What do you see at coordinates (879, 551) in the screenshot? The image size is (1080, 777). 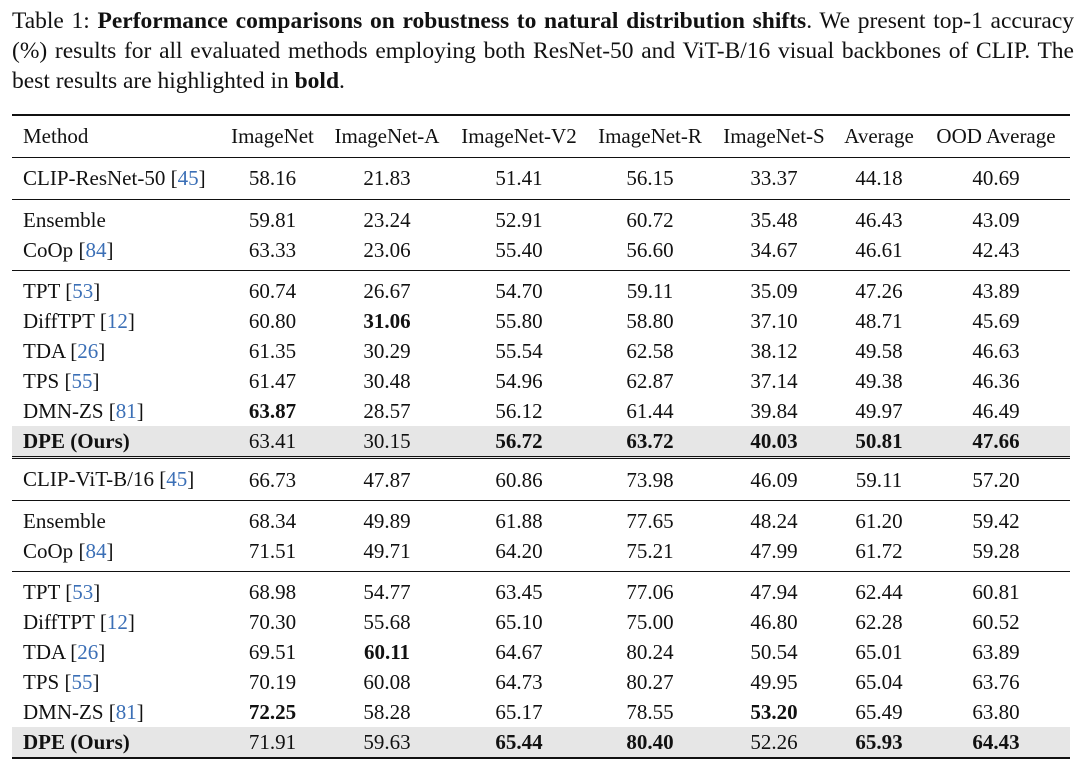 I see `value-cell: 61.72` at bounding box center [879, 551].